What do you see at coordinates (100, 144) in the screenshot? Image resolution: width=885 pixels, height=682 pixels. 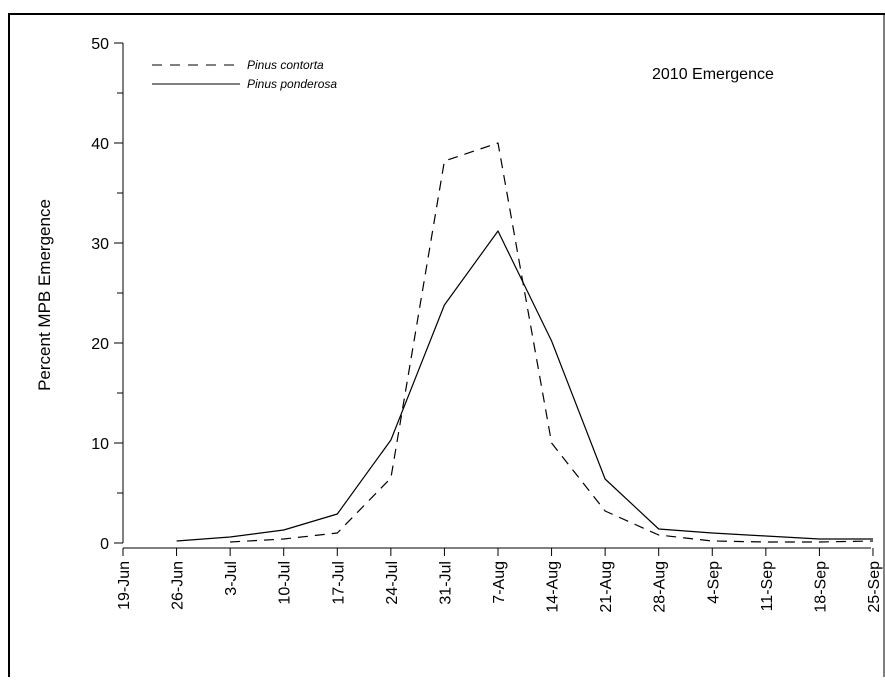 I see `y-tick-label: 40` at bounding box center [100, 144].